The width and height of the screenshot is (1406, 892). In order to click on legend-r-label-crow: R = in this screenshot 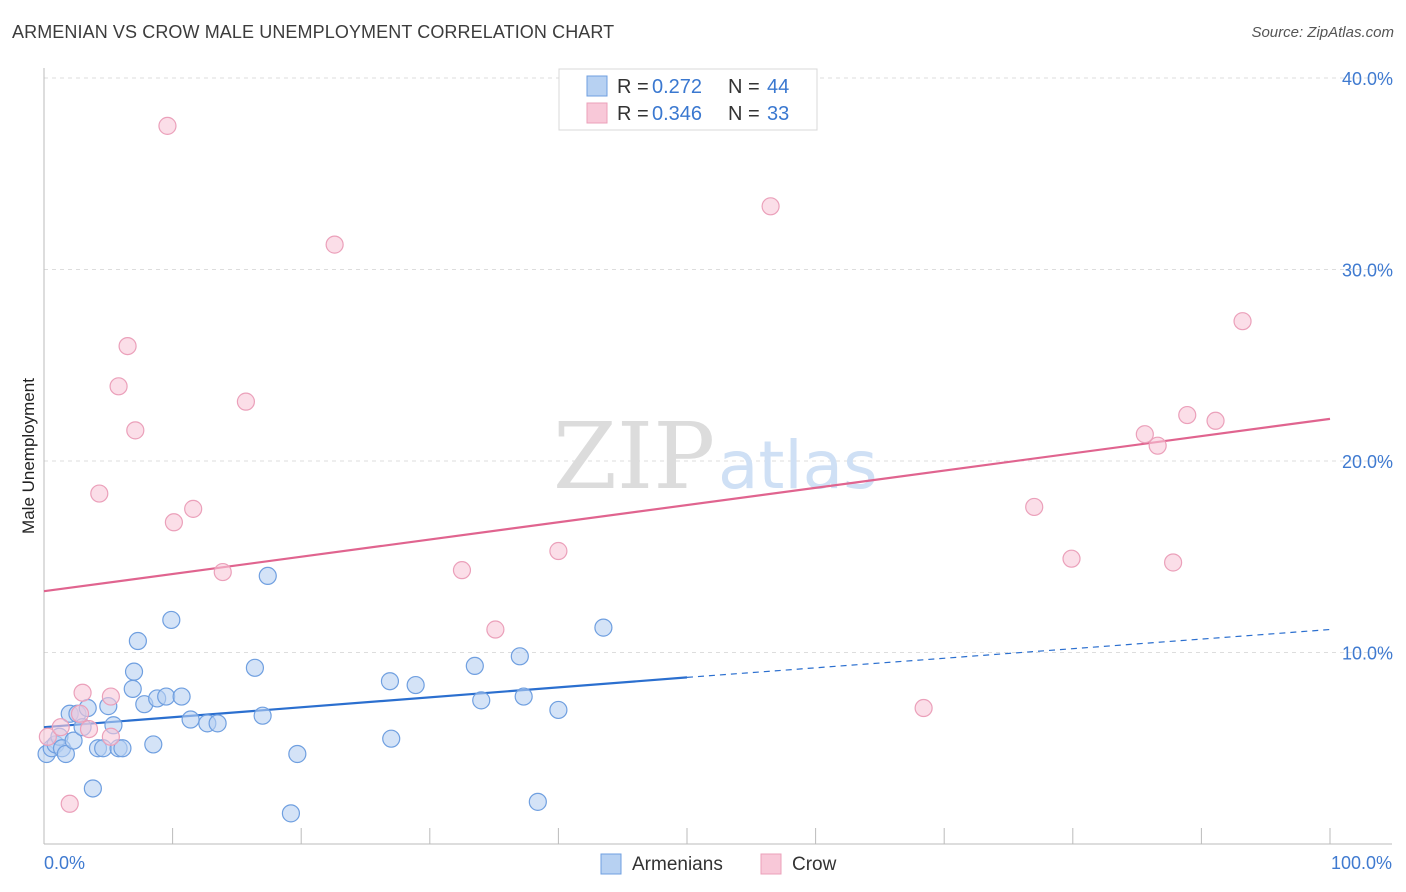, I will do `click(633, 114)`.